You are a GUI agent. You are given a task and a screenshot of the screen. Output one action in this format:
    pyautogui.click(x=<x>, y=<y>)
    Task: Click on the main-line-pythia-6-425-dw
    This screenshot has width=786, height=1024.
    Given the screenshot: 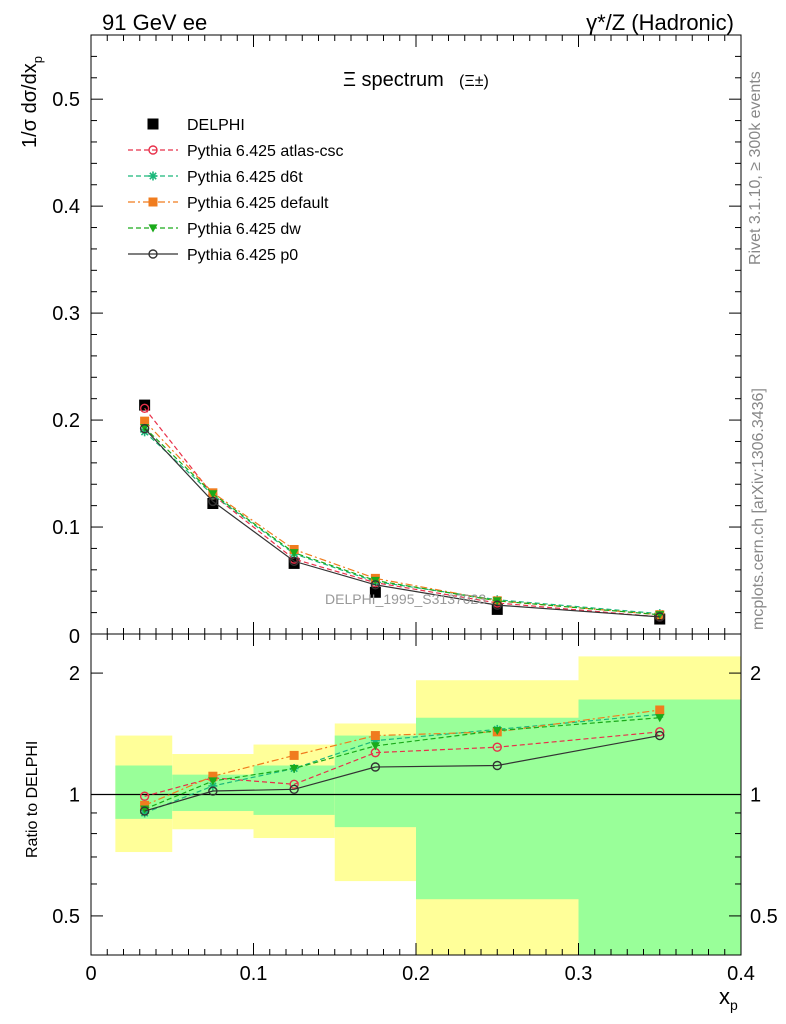 What is the action you would take?
    pyautogui.click(x=402, y=521)
    